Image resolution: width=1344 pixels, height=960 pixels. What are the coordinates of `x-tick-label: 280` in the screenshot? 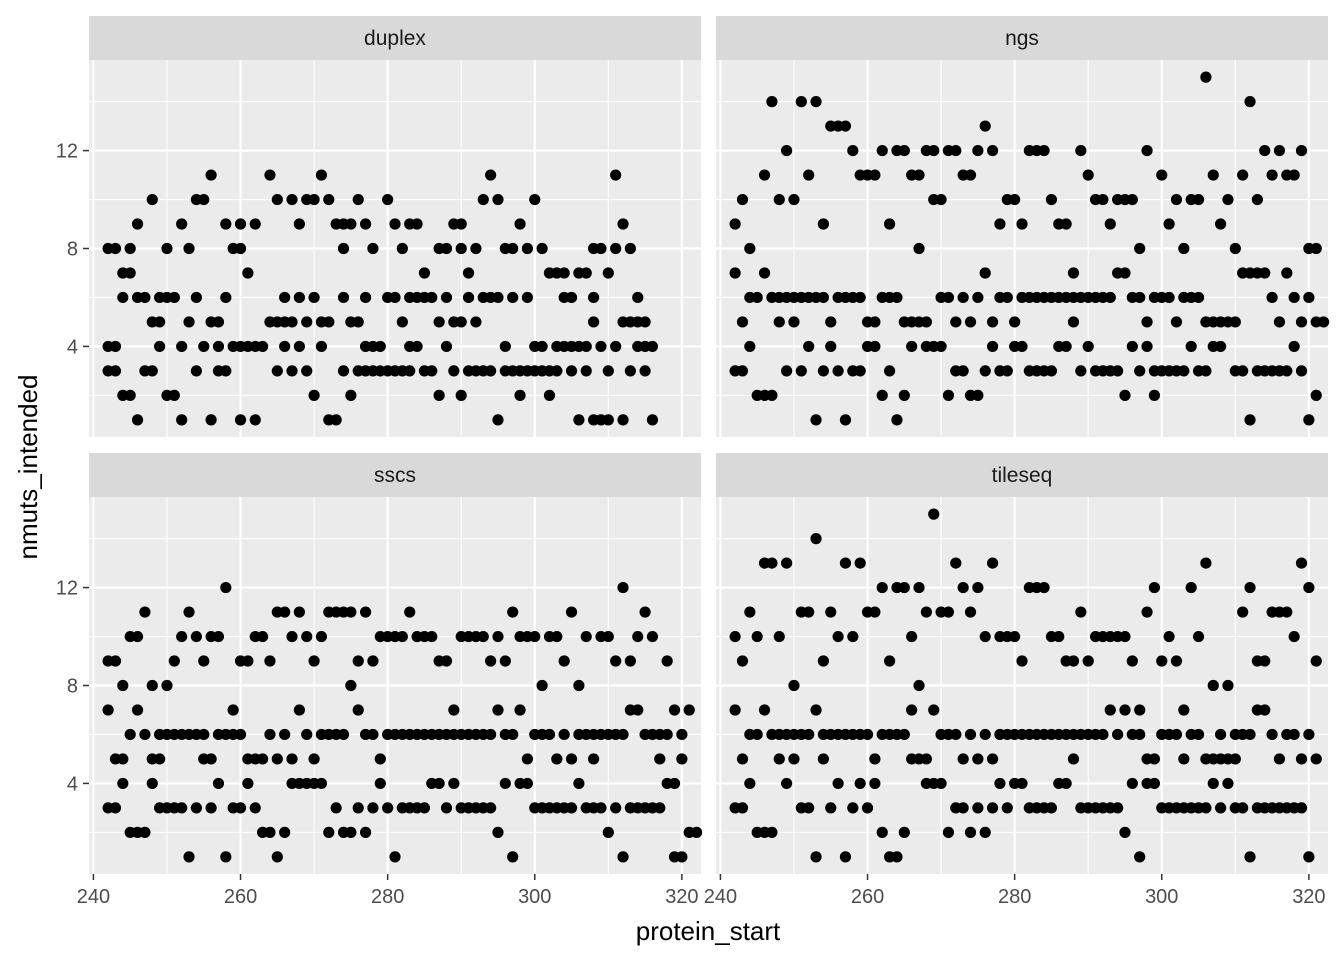 It's located at (1014, 897).